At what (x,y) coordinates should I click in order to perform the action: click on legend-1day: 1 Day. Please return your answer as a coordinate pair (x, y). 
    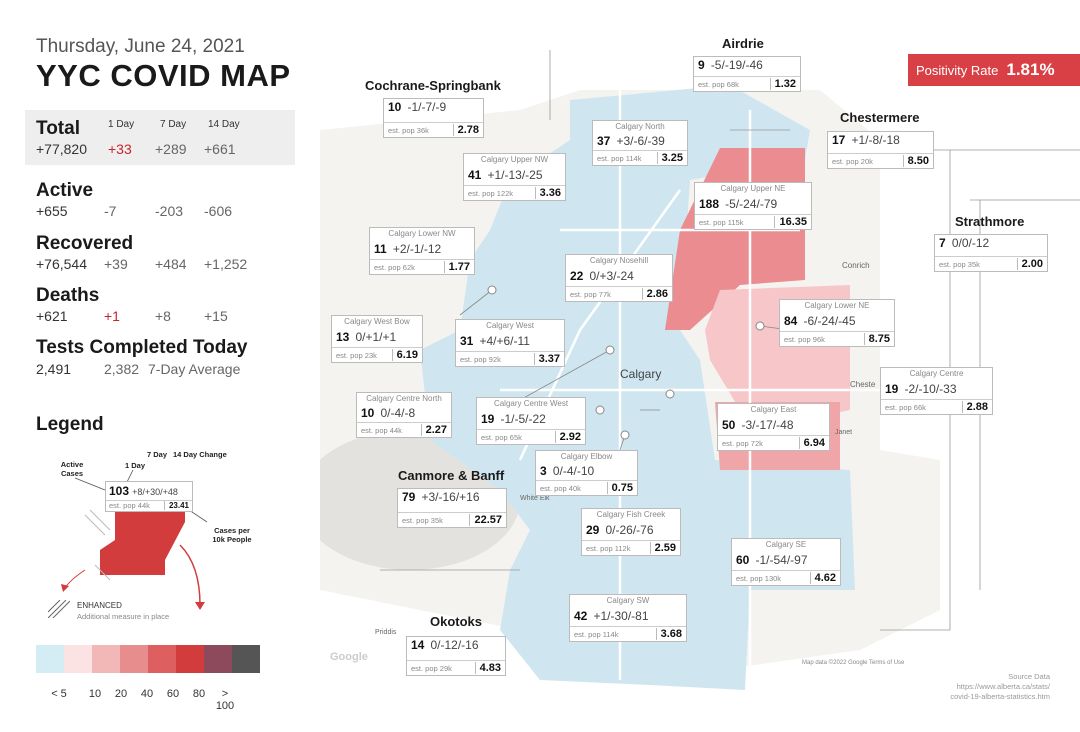
    Looking at the image, I should click on (135, 465).